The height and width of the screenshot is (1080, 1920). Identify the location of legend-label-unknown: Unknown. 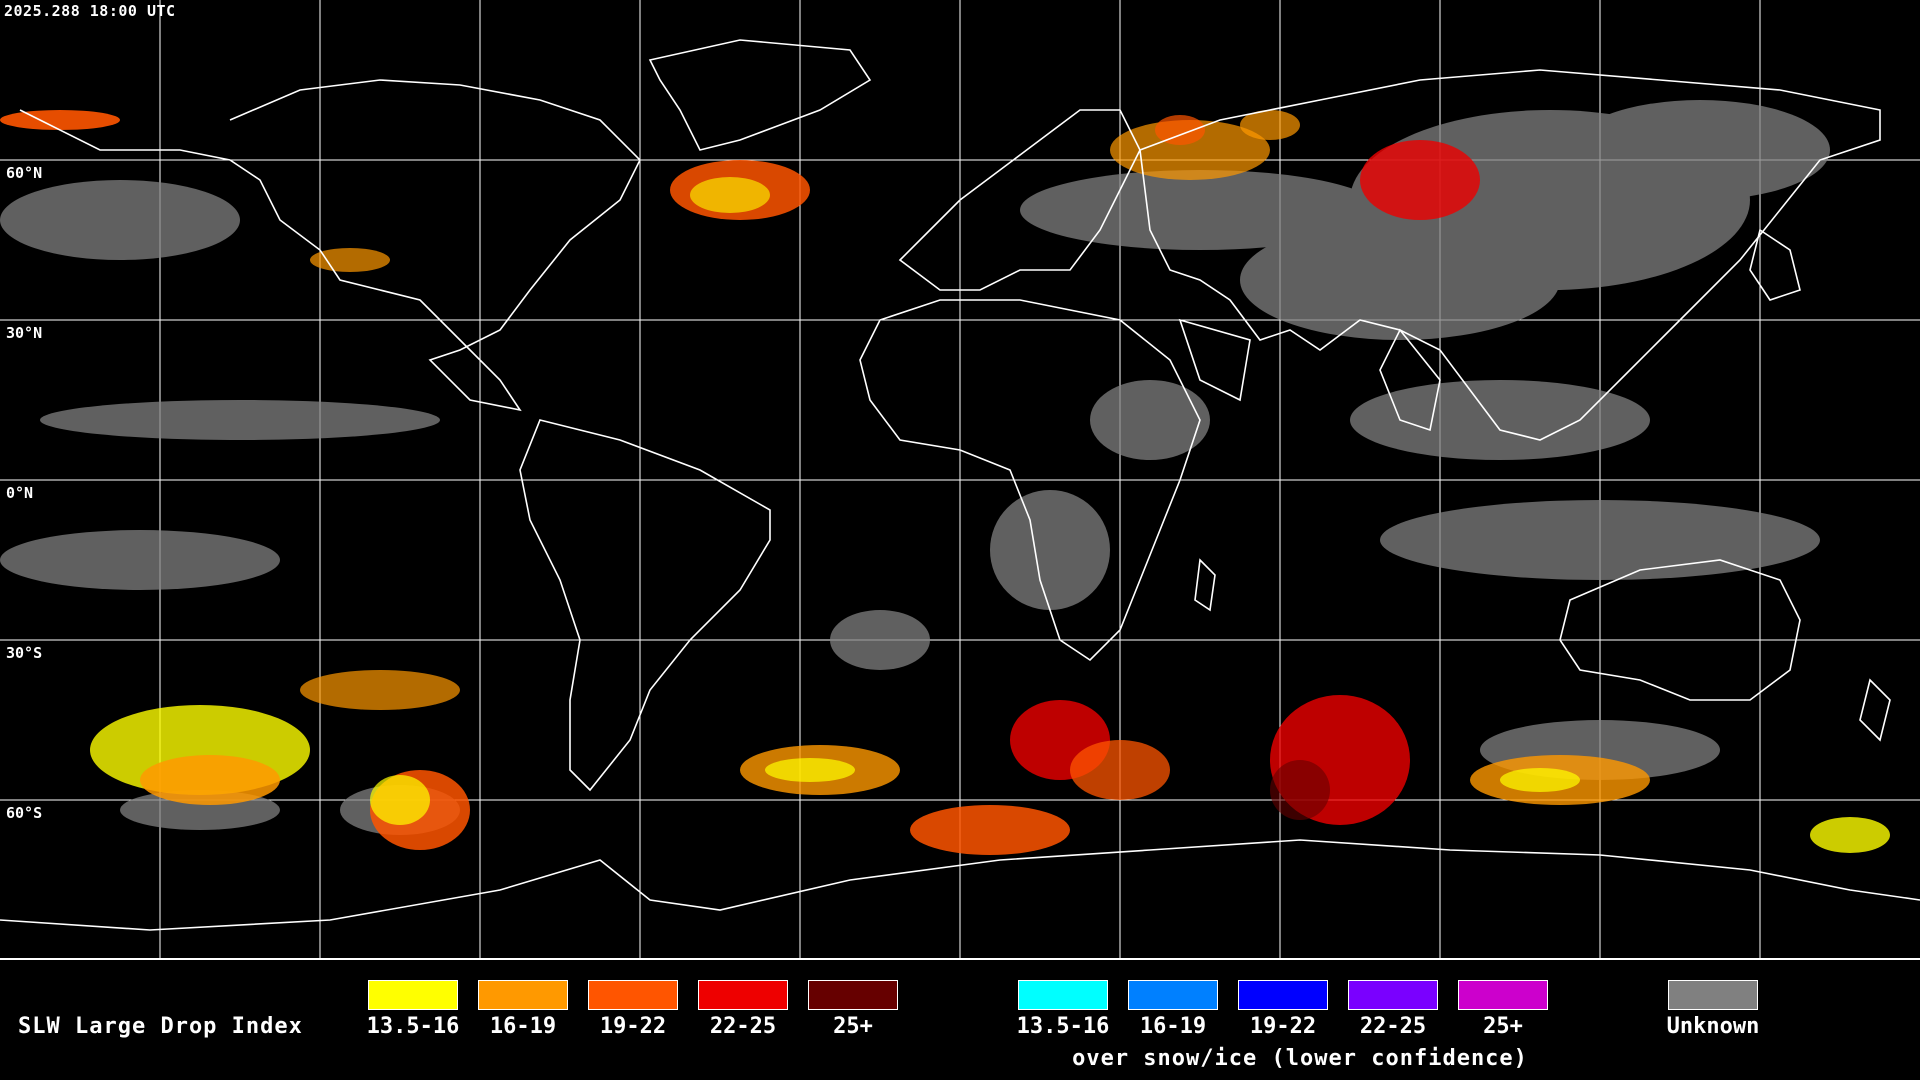
(1713, 1026).